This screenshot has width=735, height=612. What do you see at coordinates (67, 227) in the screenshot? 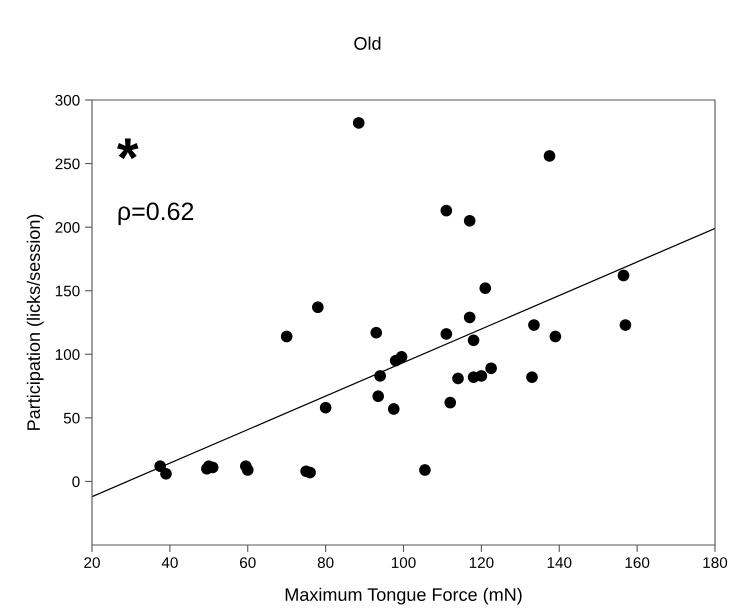
I see `y-tick-label: 200` at bounding box center [67, 227].